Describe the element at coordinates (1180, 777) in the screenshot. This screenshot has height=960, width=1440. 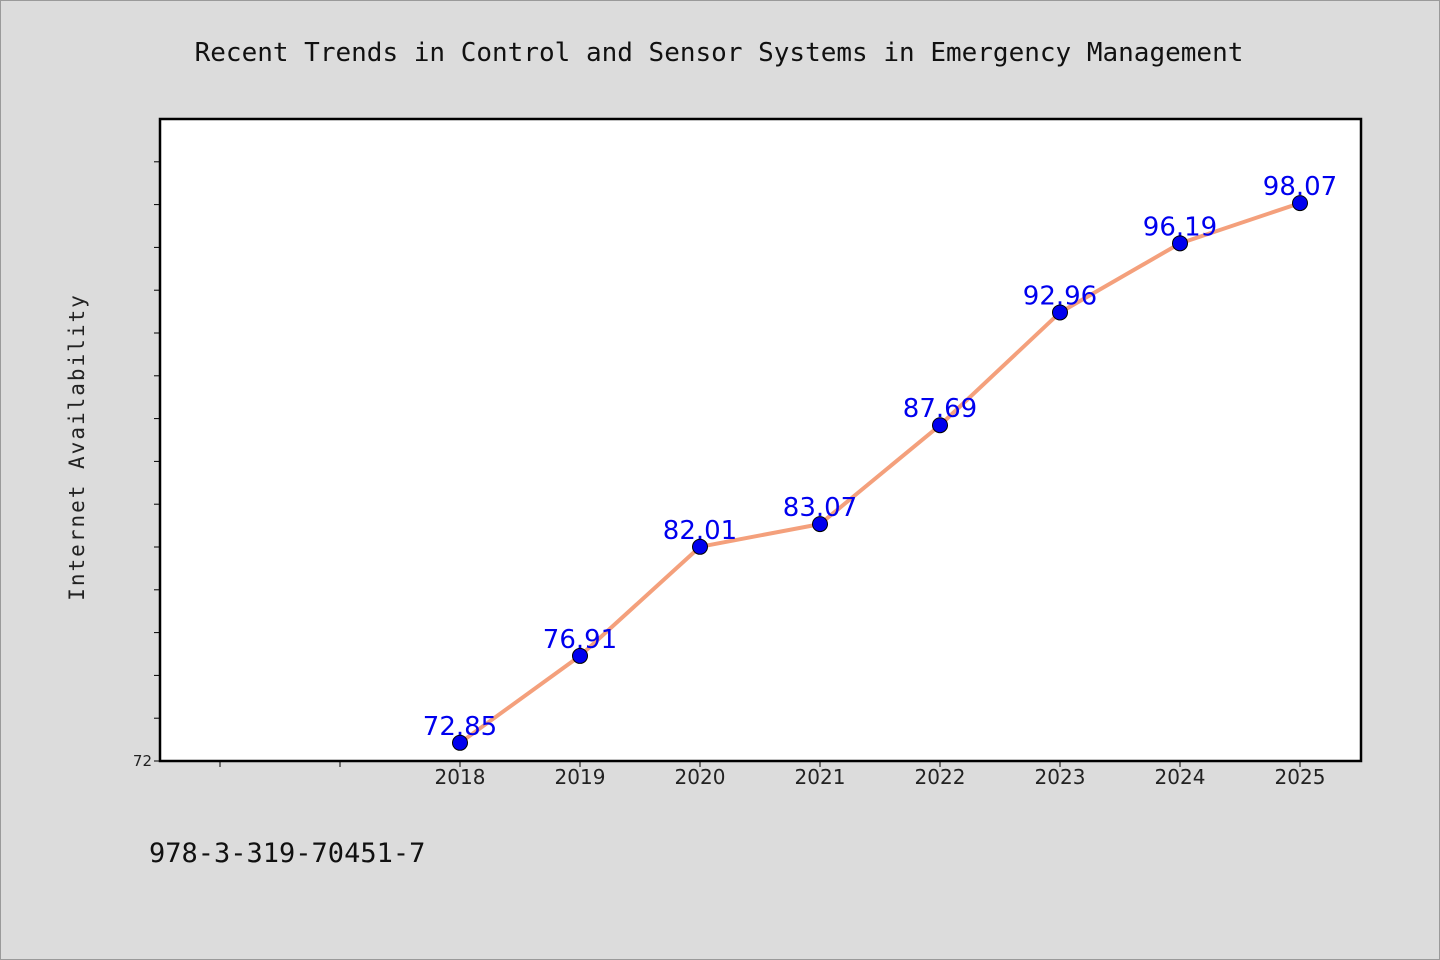
I see `x-tick-label: 2024` at that location.